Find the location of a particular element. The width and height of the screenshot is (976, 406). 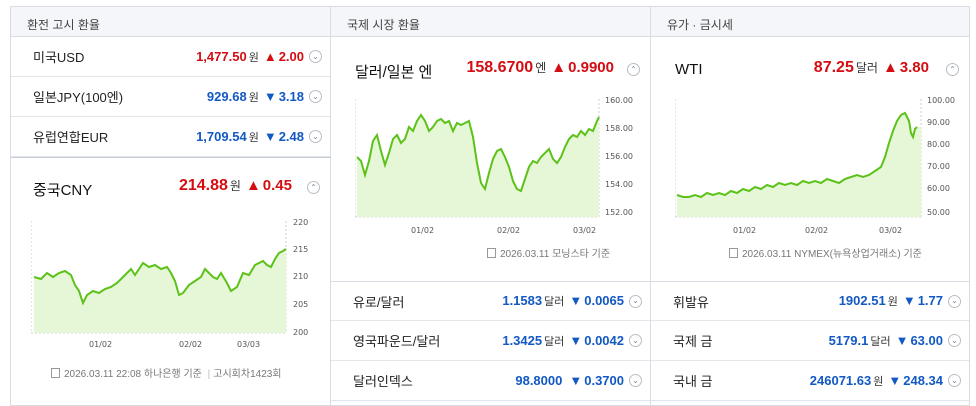

panel-header: 국제 시장 환율 is located at coordinates (490, 22).